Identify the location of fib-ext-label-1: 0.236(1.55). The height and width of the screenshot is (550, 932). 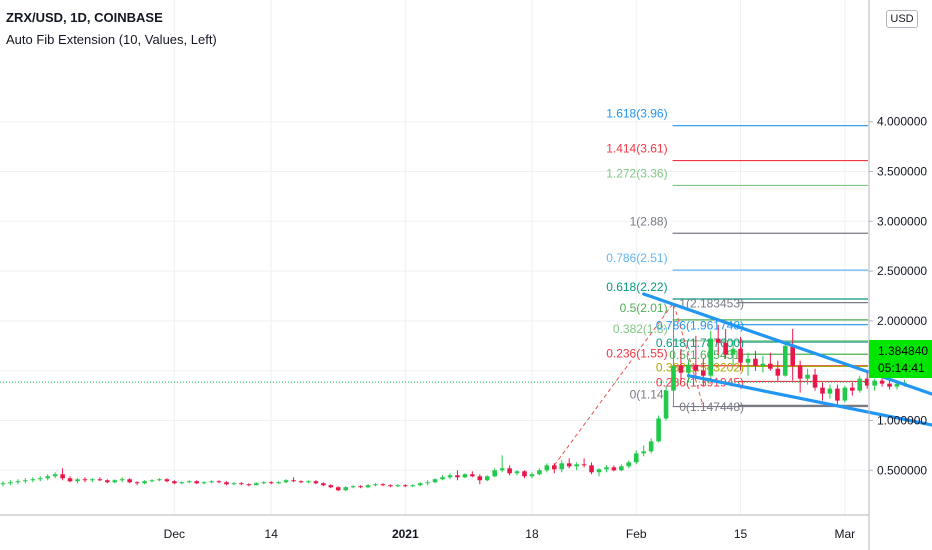
(636, 354).